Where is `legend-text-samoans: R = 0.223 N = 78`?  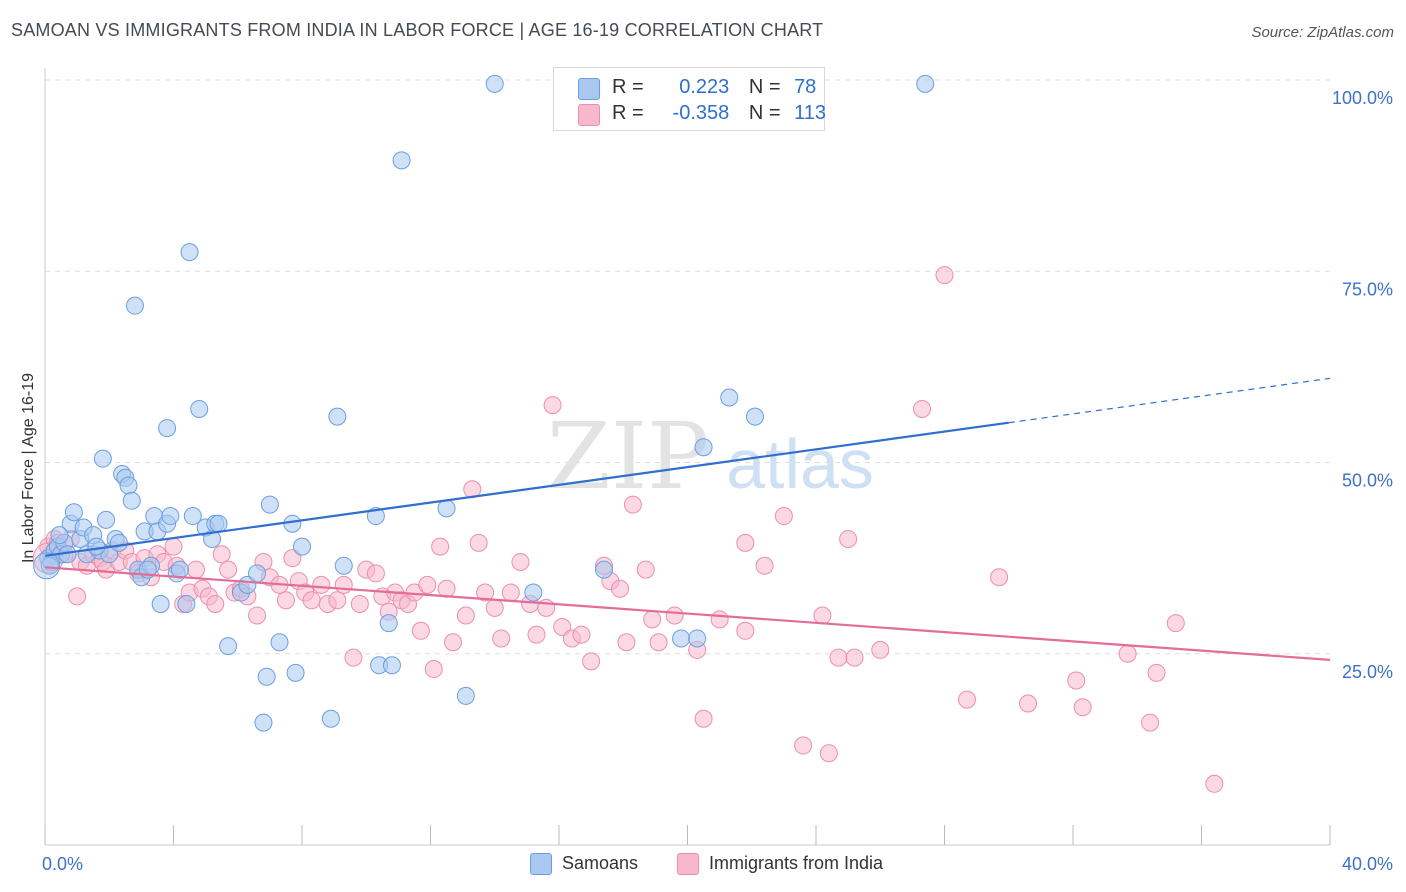
legend-text-samoans: R = 0.223 N = 78 is located at coordinates (714, 87).